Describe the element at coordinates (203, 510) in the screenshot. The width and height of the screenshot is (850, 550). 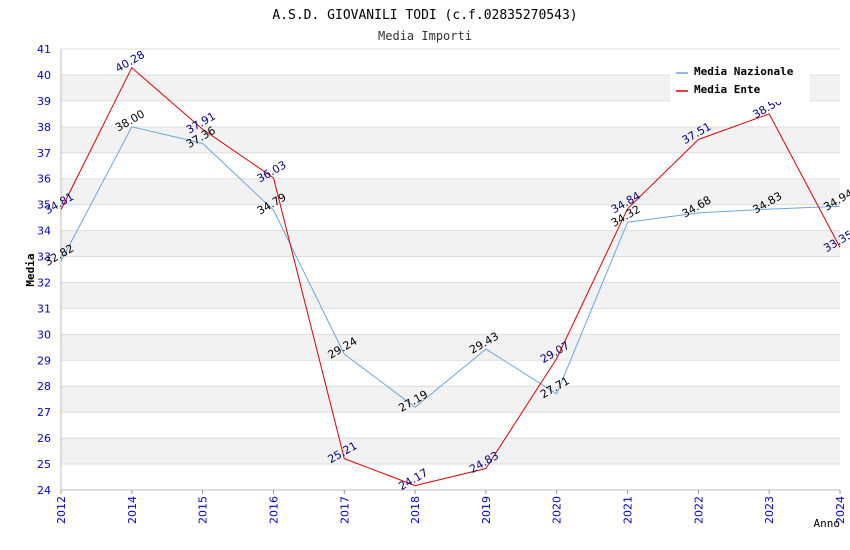
I see `x-tick-label: 2015` at that location.